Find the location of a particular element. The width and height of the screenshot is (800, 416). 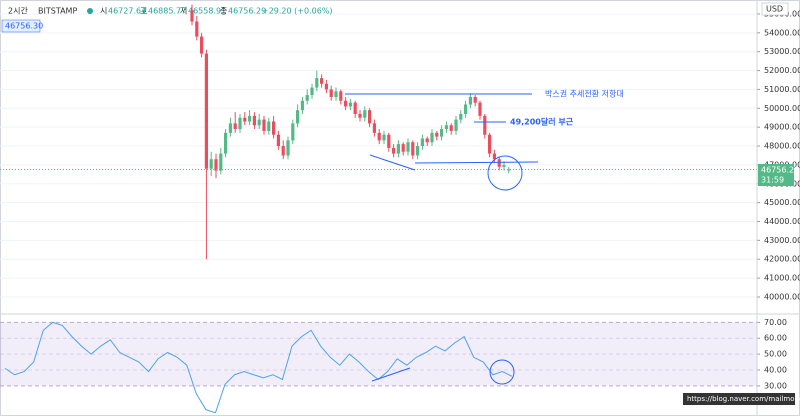

y-tick-label: 40000.00 is located at coordinates (782, 296).